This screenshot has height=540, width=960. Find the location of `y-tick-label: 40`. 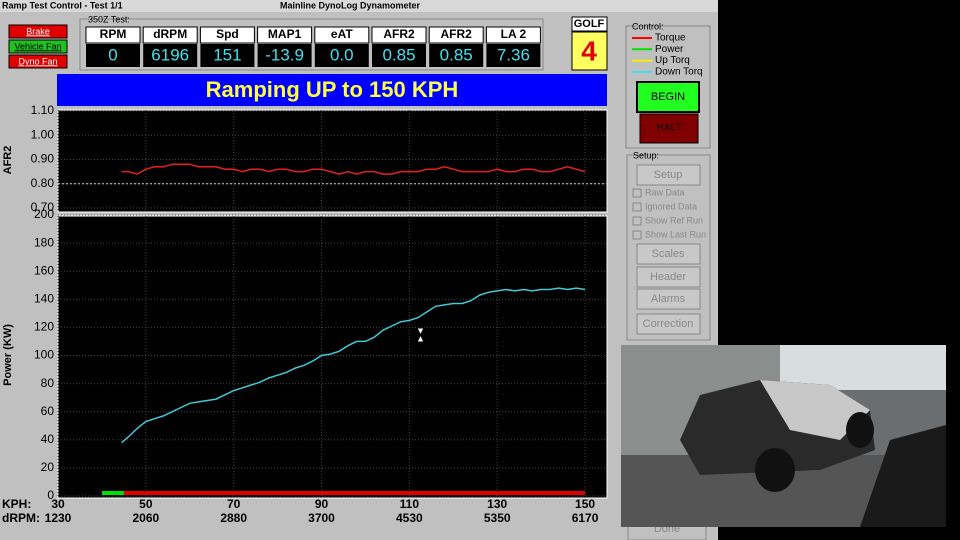

y-tick-label: 40 is located at coordinates (48, 439).